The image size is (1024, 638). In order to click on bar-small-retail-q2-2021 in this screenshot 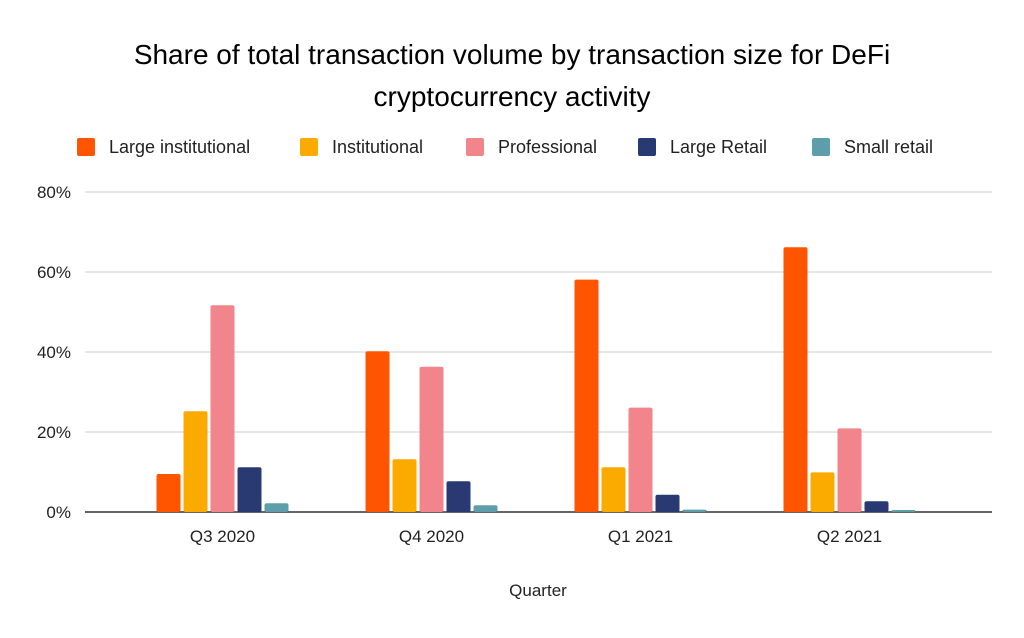, I will do `click(903, 511)`.